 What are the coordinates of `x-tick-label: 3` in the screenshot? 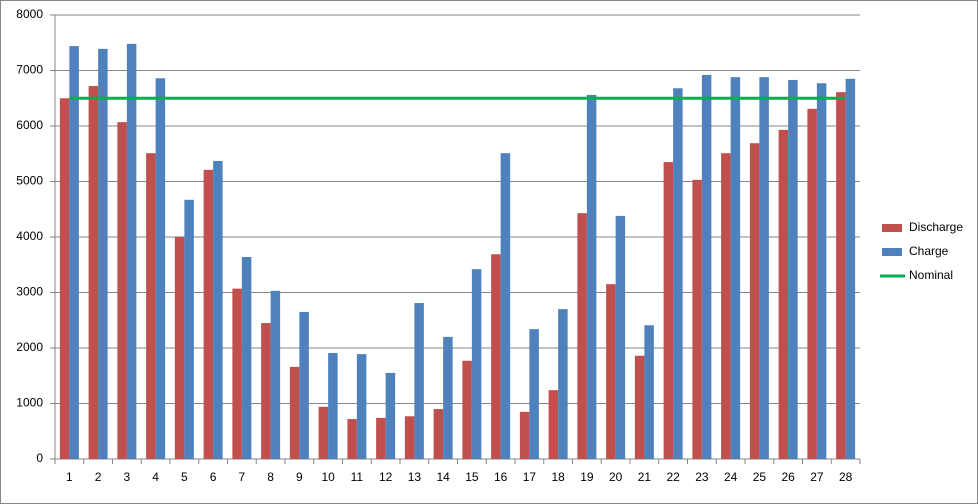 It's located at (127, 477).